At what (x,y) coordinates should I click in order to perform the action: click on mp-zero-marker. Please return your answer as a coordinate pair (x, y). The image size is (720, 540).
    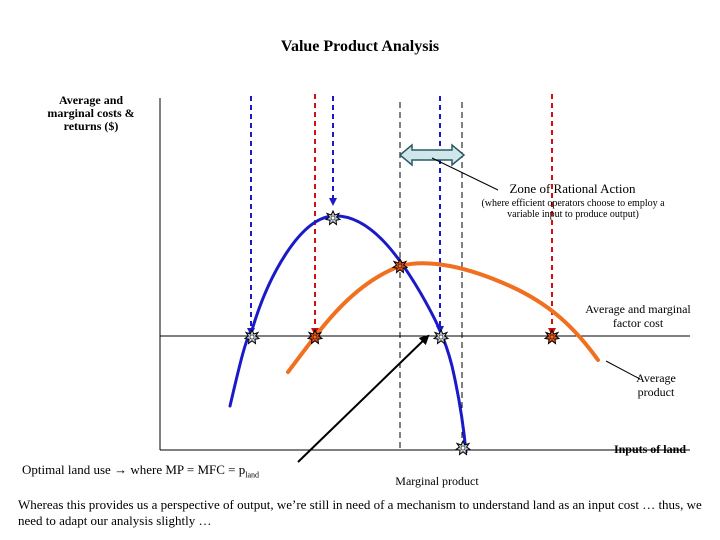
    Looking at the image, I should click on (463, 447).